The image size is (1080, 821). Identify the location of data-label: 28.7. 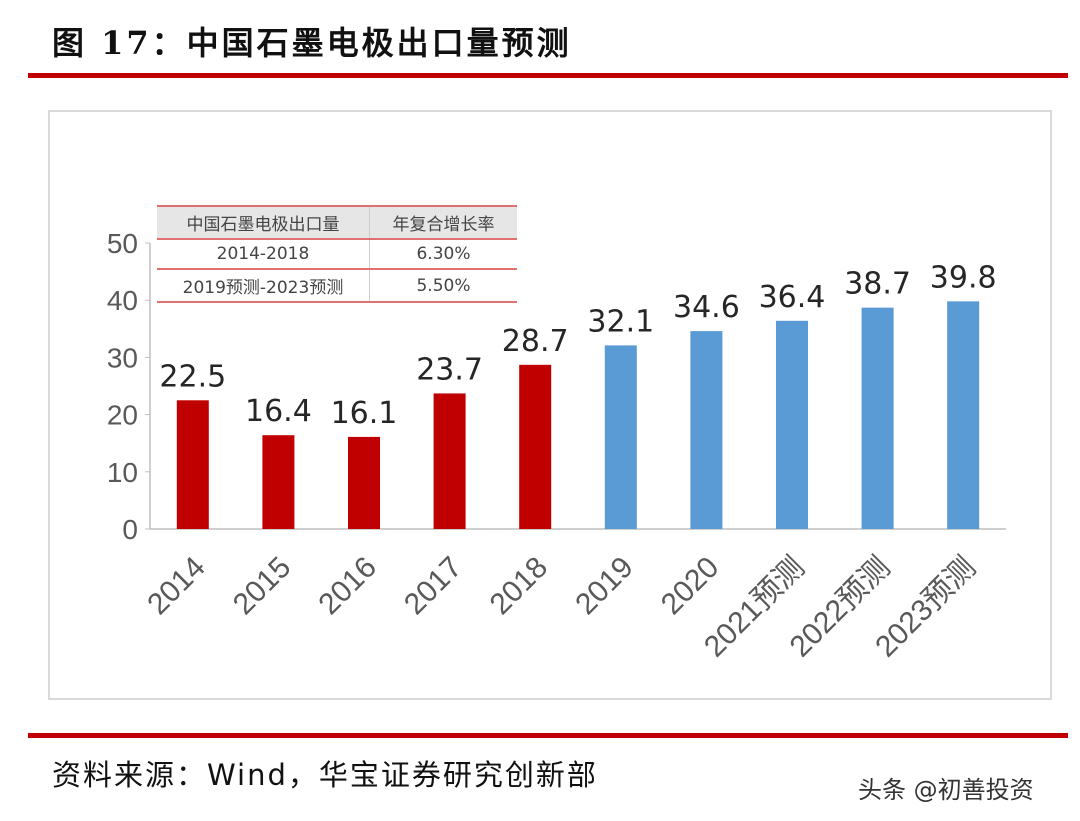
(535, 341).